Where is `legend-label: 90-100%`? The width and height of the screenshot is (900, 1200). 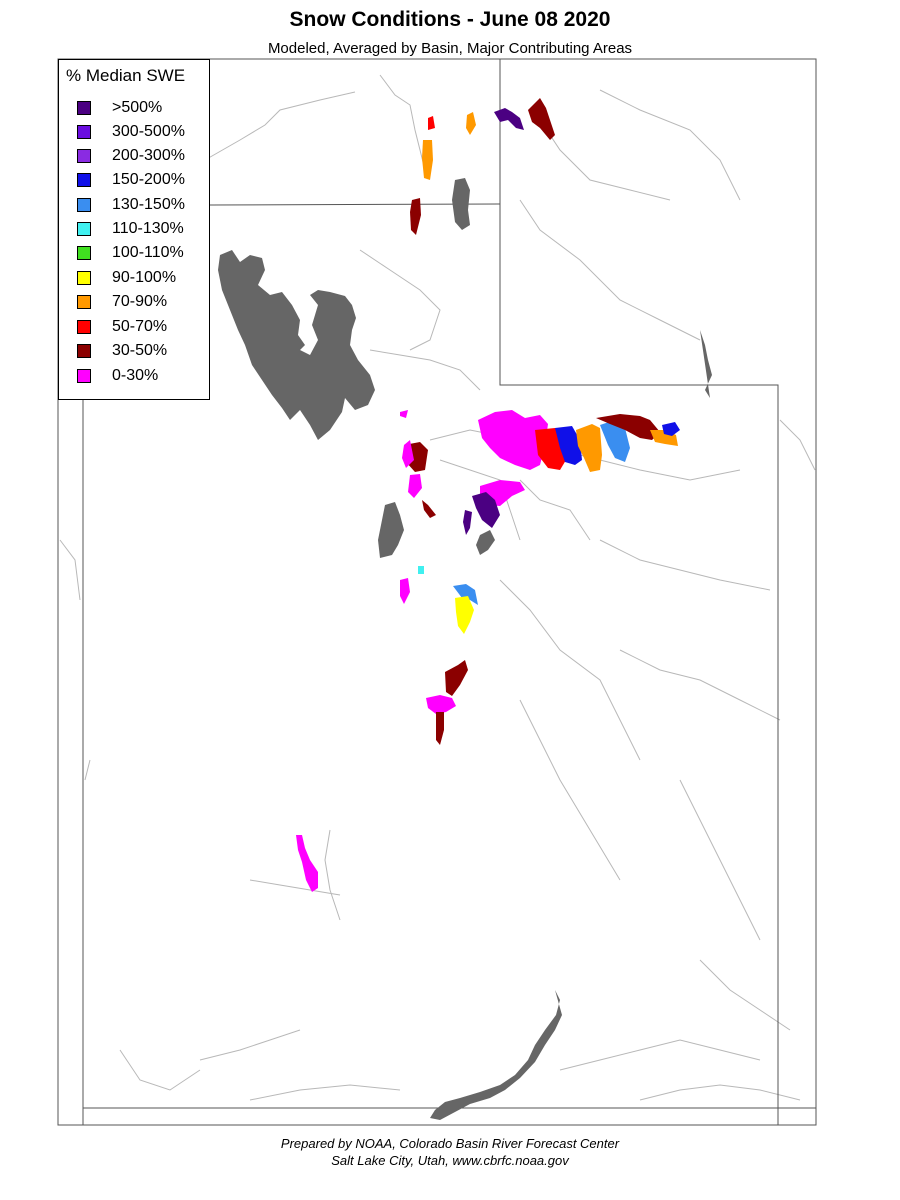
legend-label: 90-100% is located at coordinates (144, 277).